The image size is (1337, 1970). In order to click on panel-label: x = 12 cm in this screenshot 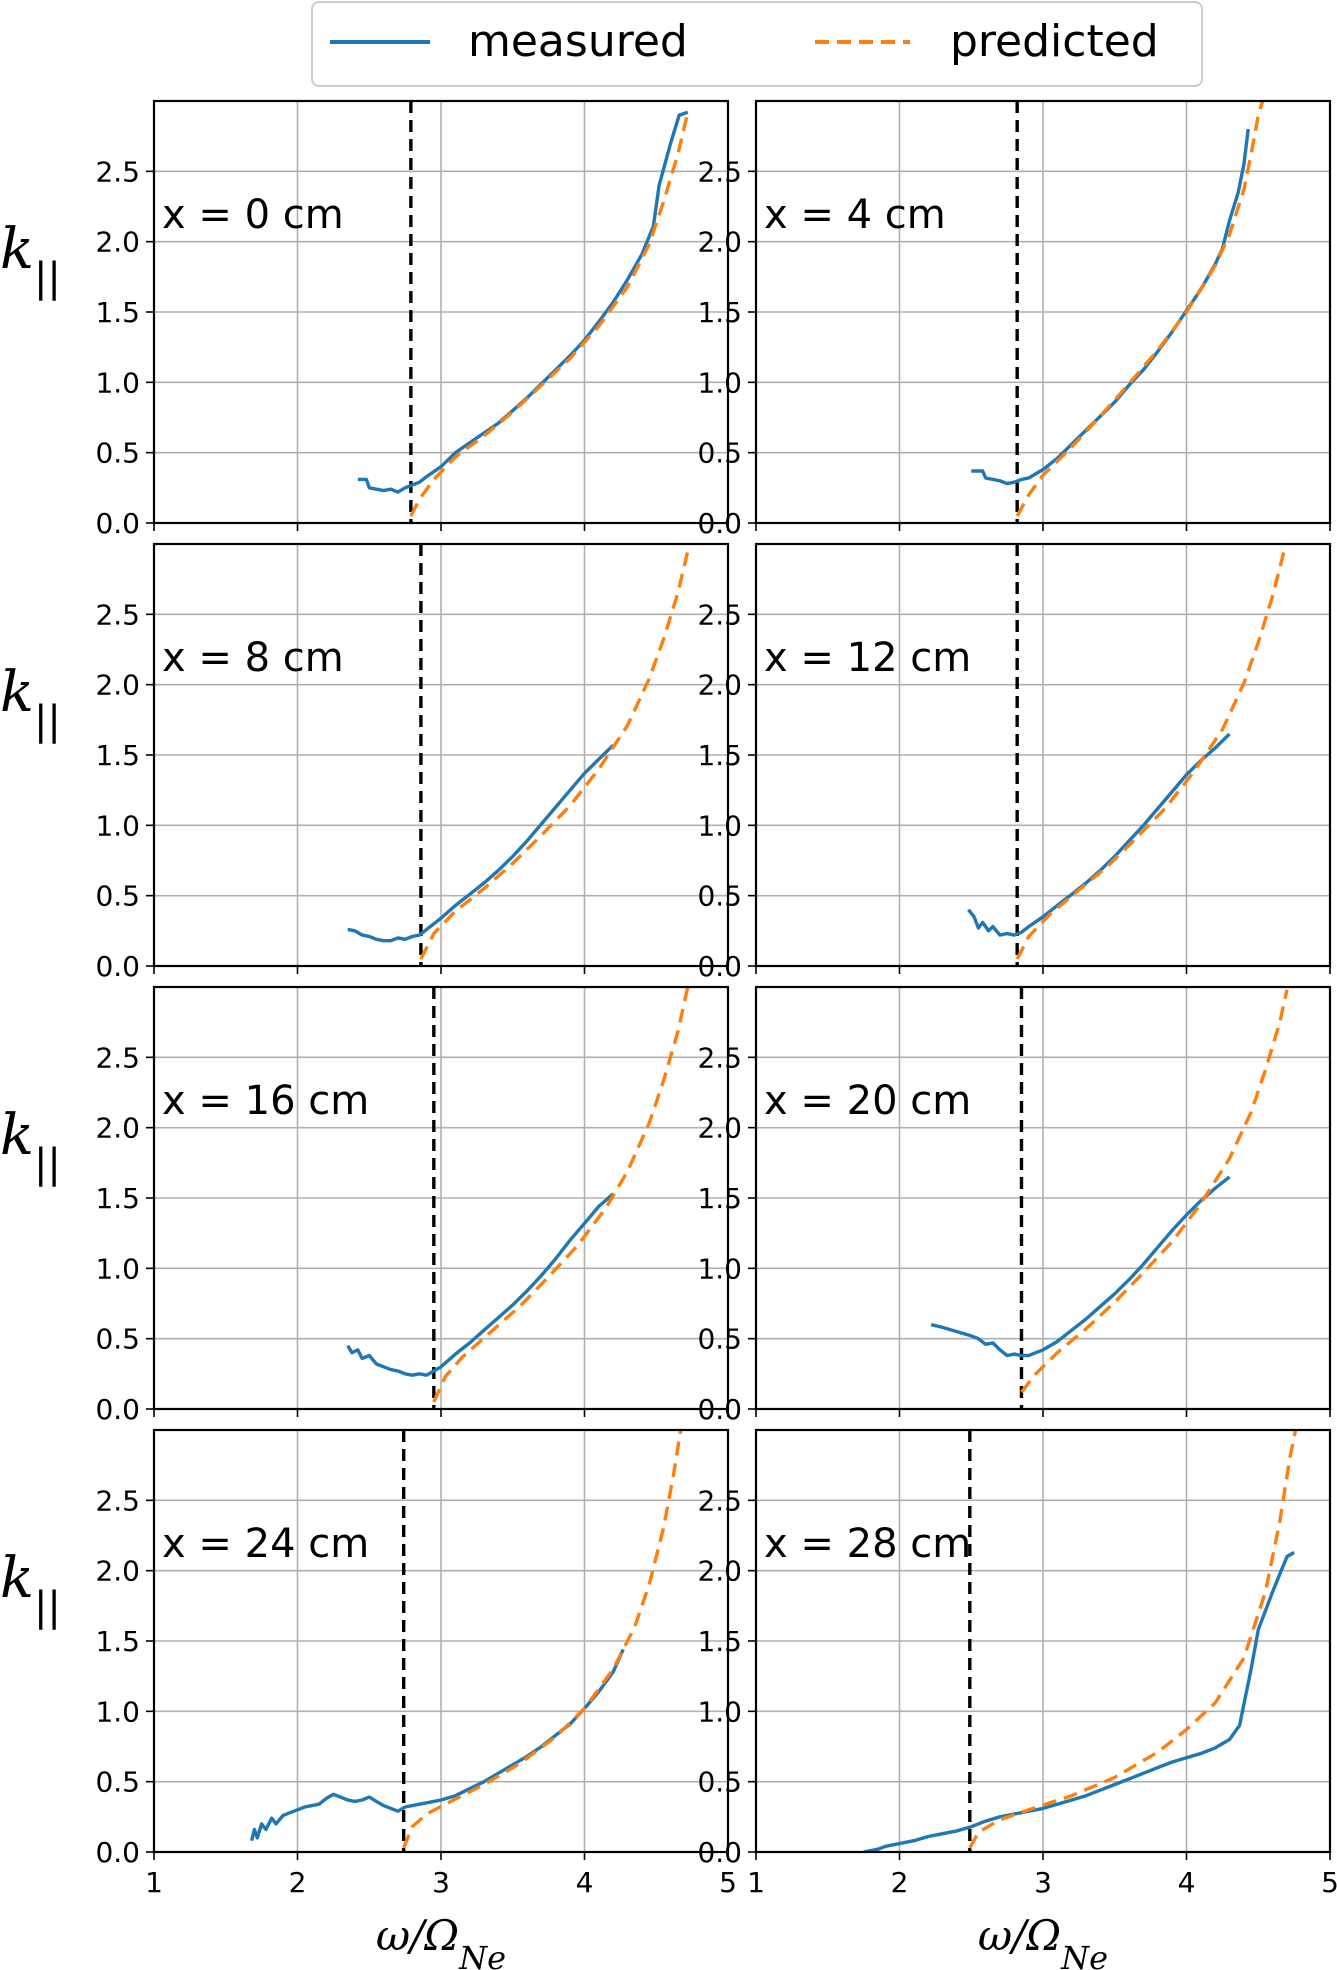, I will do `click(867, 658)`.